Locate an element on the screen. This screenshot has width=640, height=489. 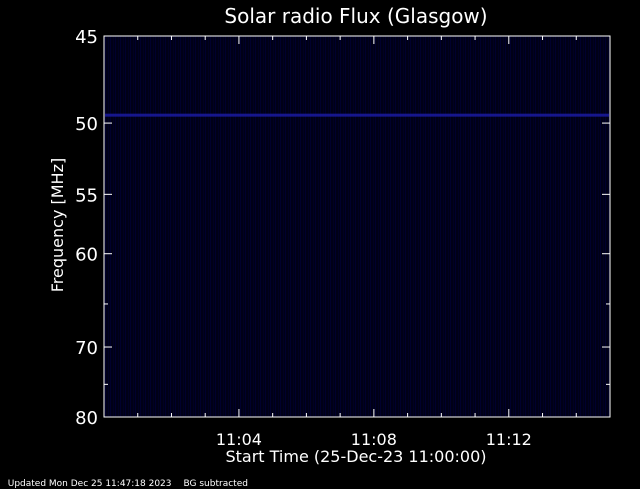
x-axis-label: Start Time (25-Dec-23 11:00:00) is located at coordinates (355, 456).